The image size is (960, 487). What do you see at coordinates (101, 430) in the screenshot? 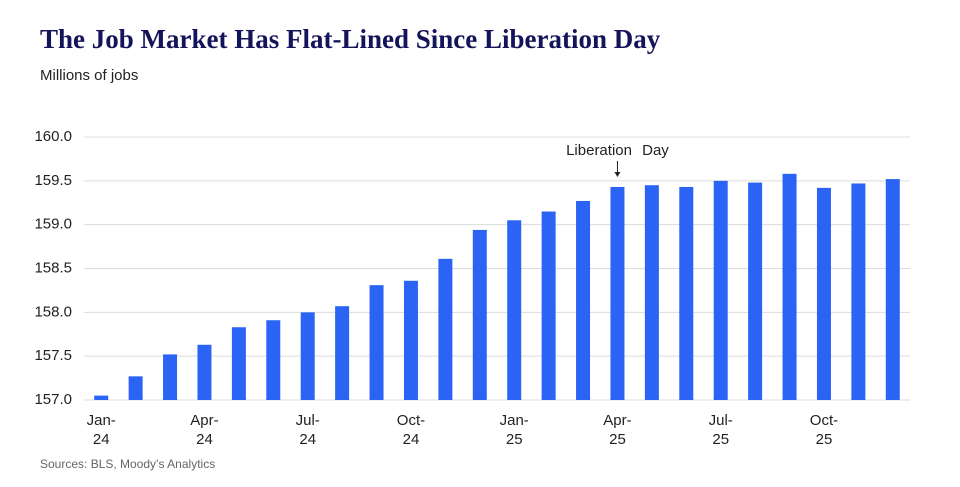
I see `x-tick-label: Jan-24` at bounding box center [101, 430].